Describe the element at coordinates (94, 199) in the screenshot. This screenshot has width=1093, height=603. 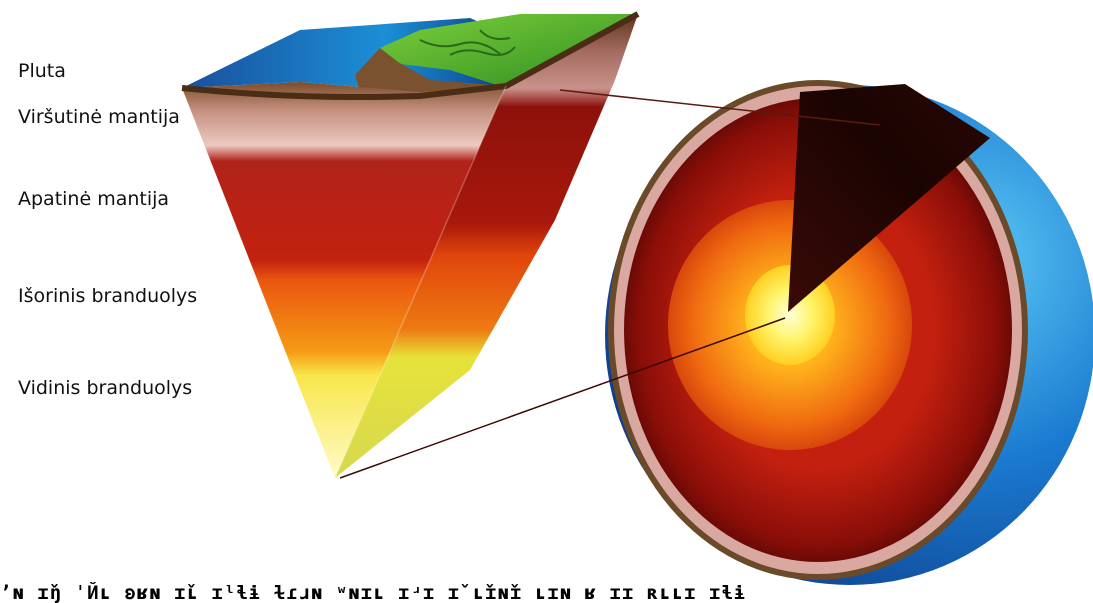
I see `label-lower-mantle: Apatinė mantija` at that location.